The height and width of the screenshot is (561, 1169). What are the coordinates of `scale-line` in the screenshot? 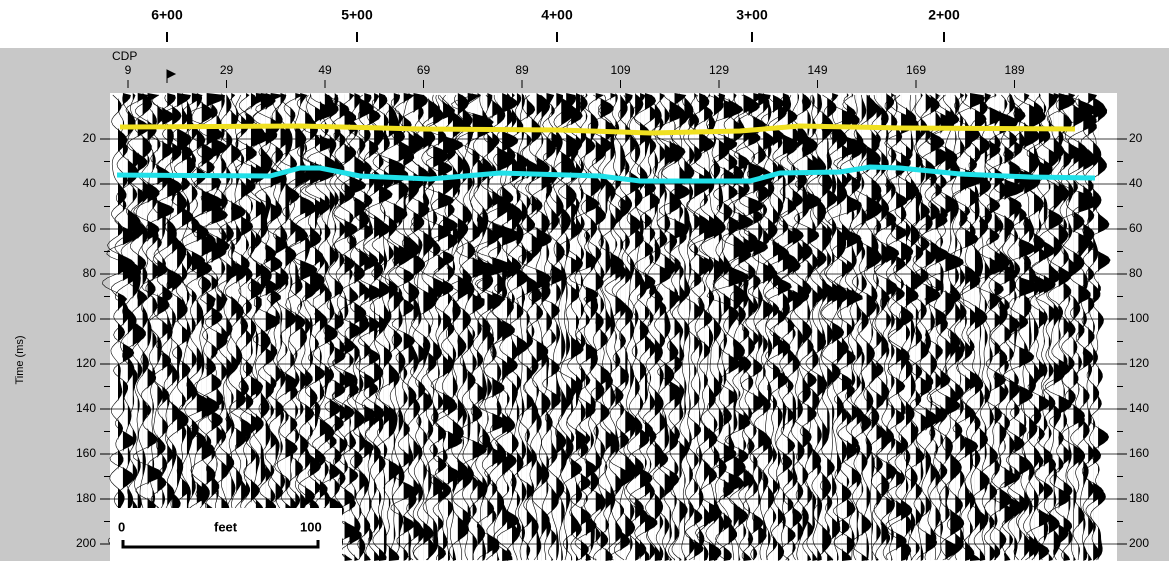 It's located at (220, 544).